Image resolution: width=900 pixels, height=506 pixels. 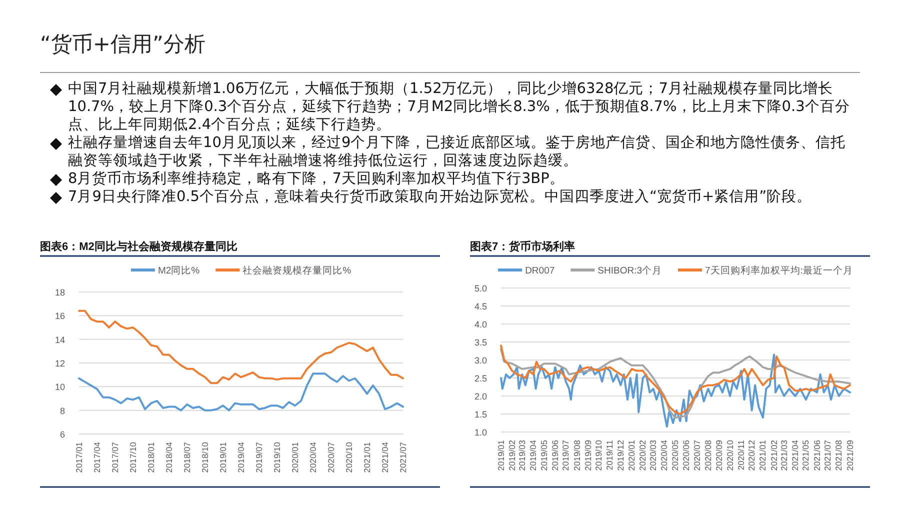 What do you see at coordinates (741, 455) in the screenshot?
I see `x-tick-label: 2020/11` at bounding box center [741, 455].